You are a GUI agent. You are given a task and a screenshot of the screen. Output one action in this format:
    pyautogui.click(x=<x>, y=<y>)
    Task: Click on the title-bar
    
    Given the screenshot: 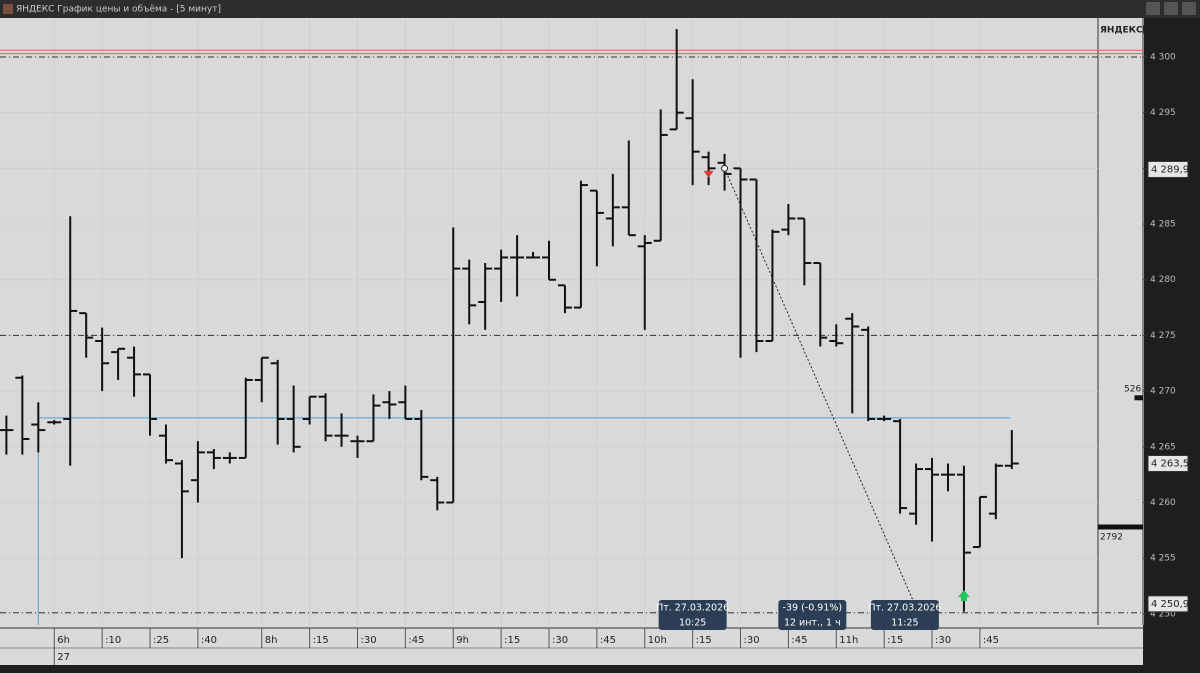 What is the action you would take?
    pyautogui.click(x=600, y=9)
    